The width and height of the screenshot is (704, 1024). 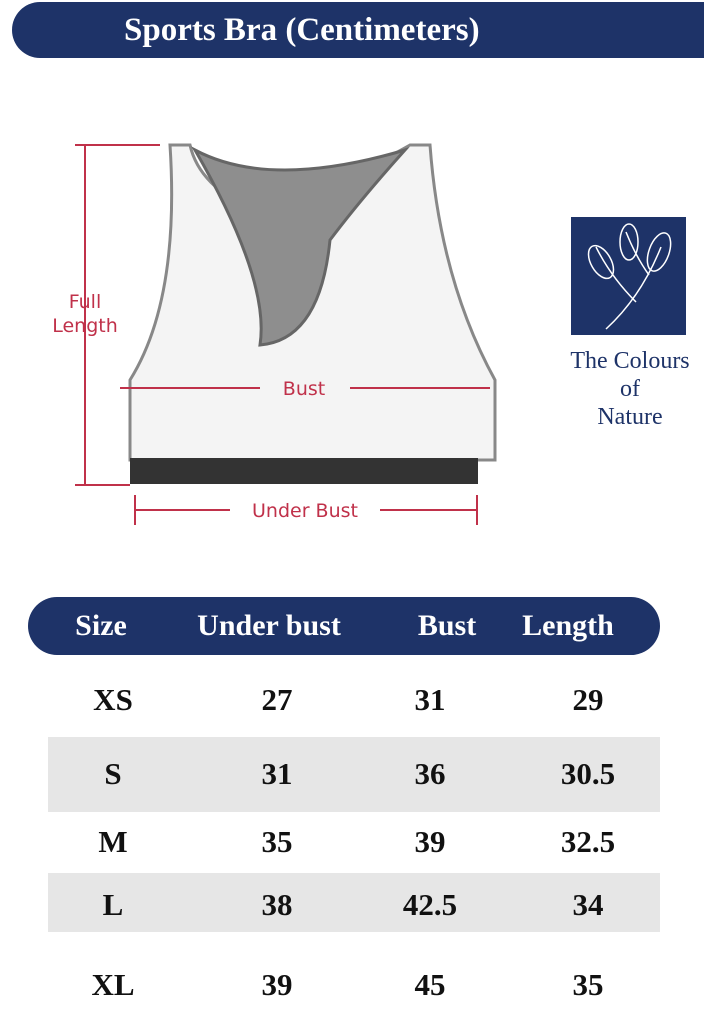 What do you see at coordinates (113, 984) in the screenshot?
I see `size-cell: XL` at bounding box center [113, 984].